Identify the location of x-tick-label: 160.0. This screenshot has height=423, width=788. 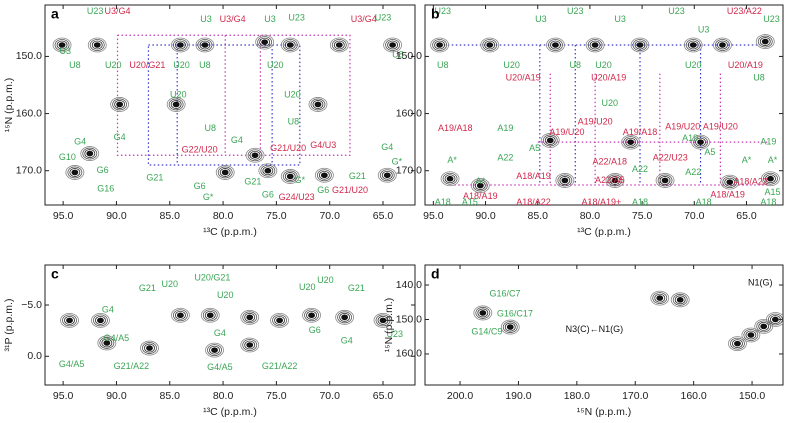
(694, 396).